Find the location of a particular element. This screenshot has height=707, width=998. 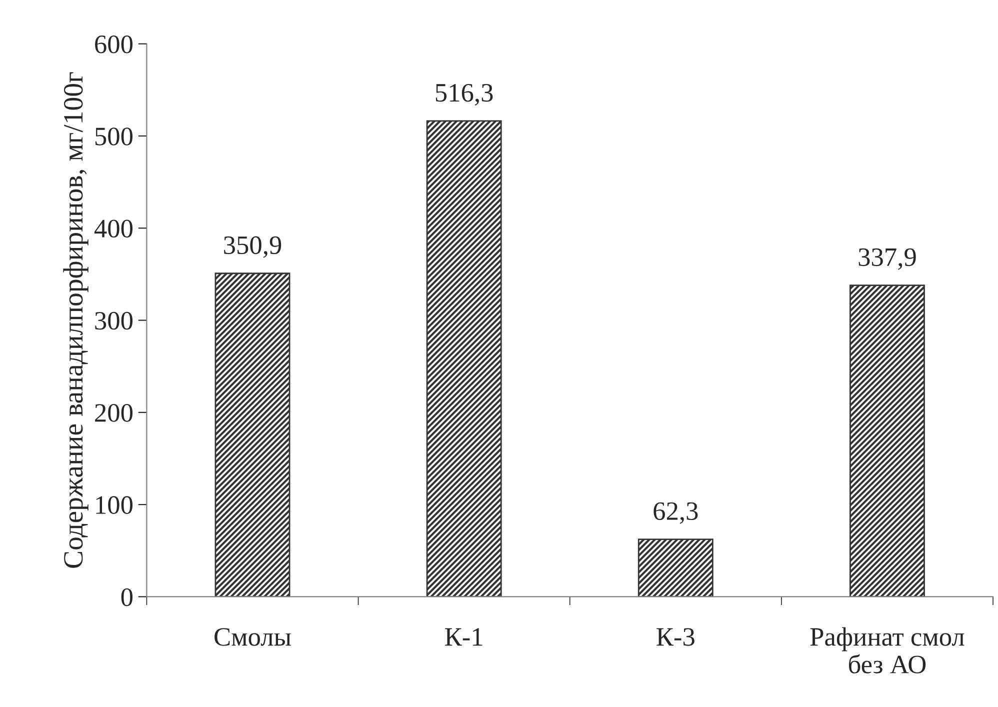

y-tick-label: 300 is located at coordinates (114, 321).